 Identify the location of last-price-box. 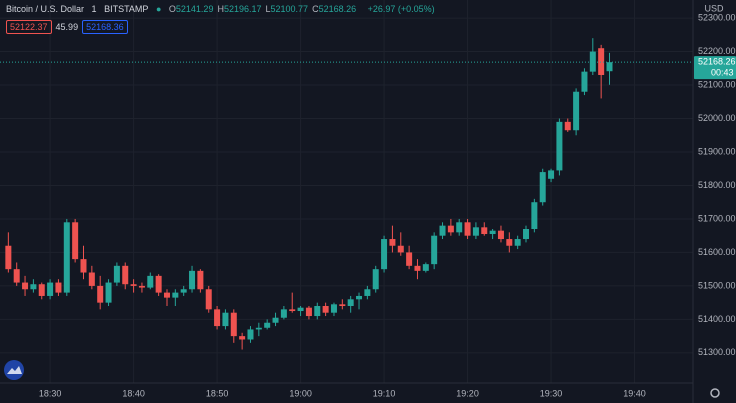
(715, 68).